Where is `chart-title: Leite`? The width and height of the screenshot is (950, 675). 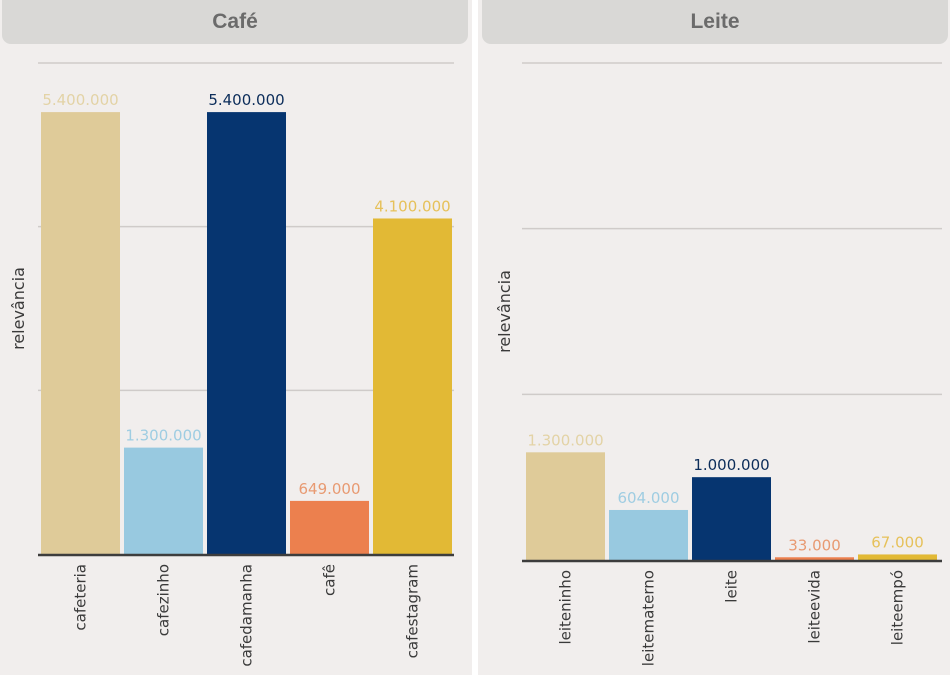
chart-title: Leite is located at coordinates (715, 22).